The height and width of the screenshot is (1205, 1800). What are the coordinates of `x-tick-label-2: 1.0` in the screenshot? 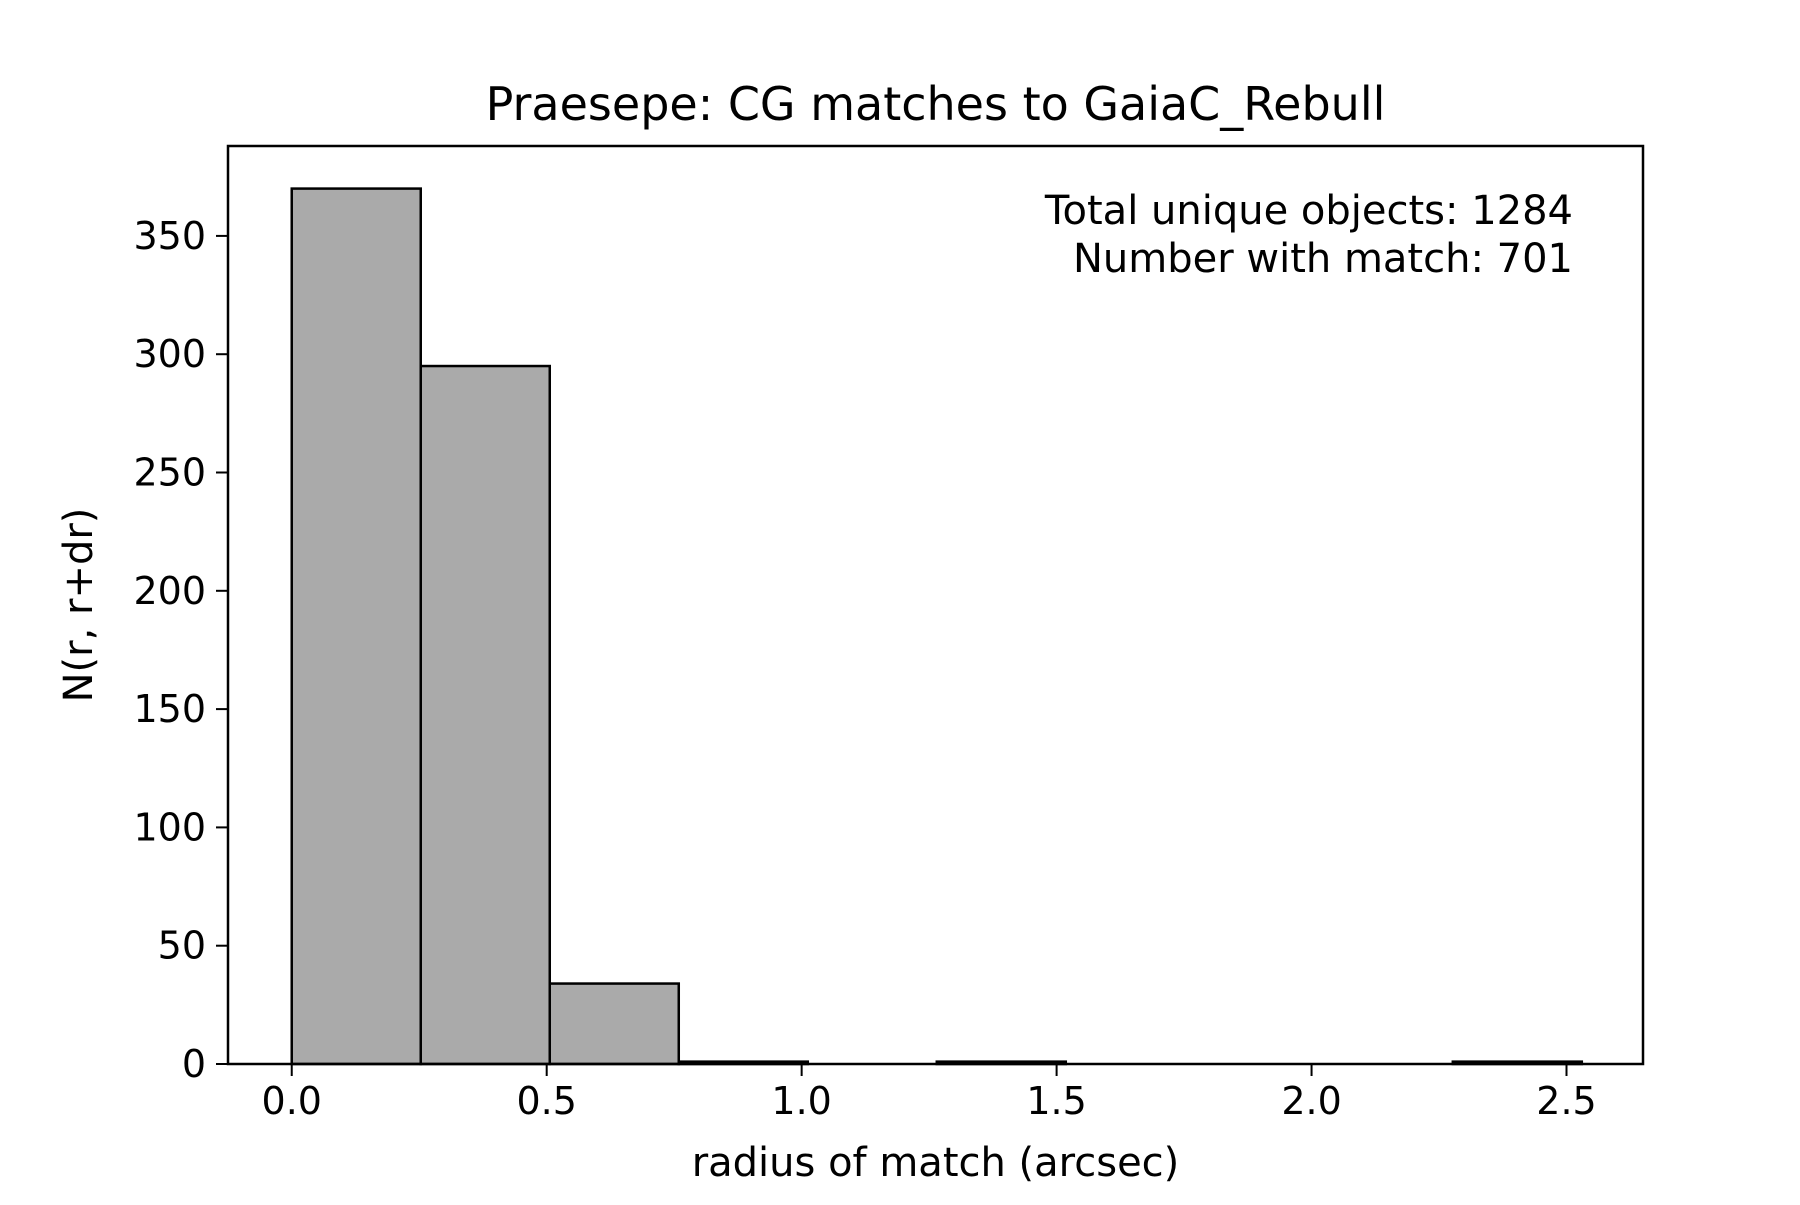 It's located at (801, 1101).